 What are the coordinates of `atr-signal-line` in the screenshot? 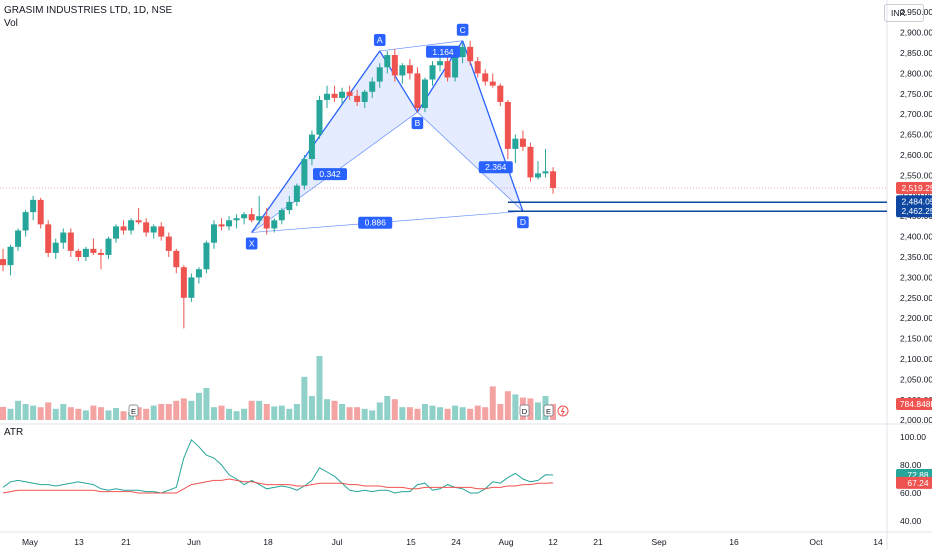 It's located at (278, 486).